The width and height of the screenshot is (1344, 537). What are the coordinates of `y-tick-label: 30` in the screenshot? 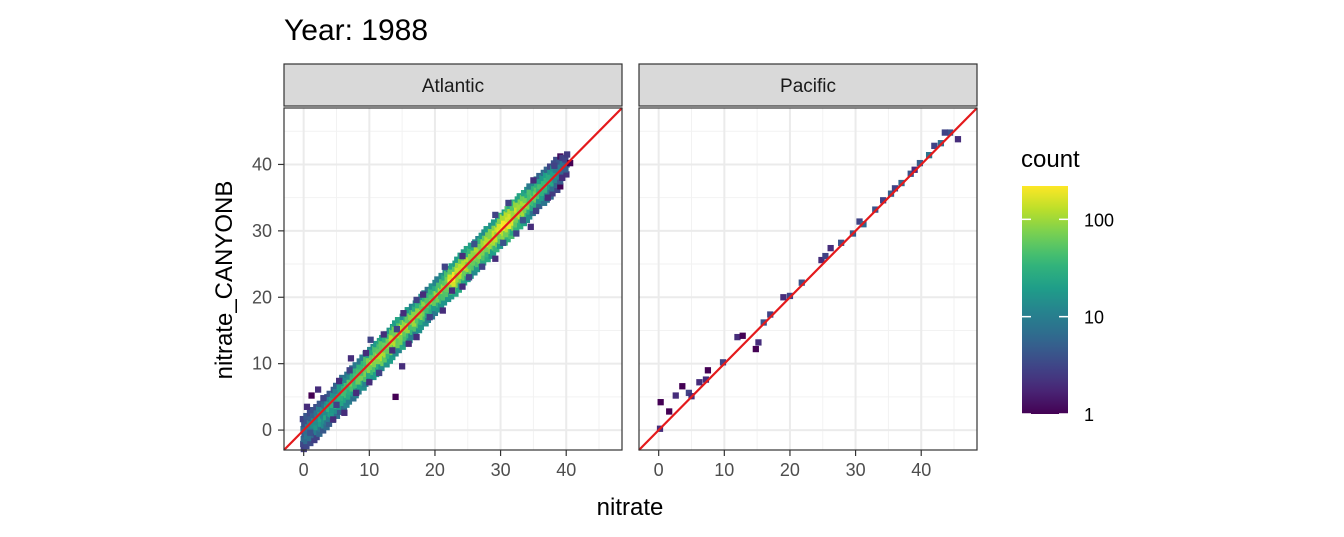 It's located at (262, 231).